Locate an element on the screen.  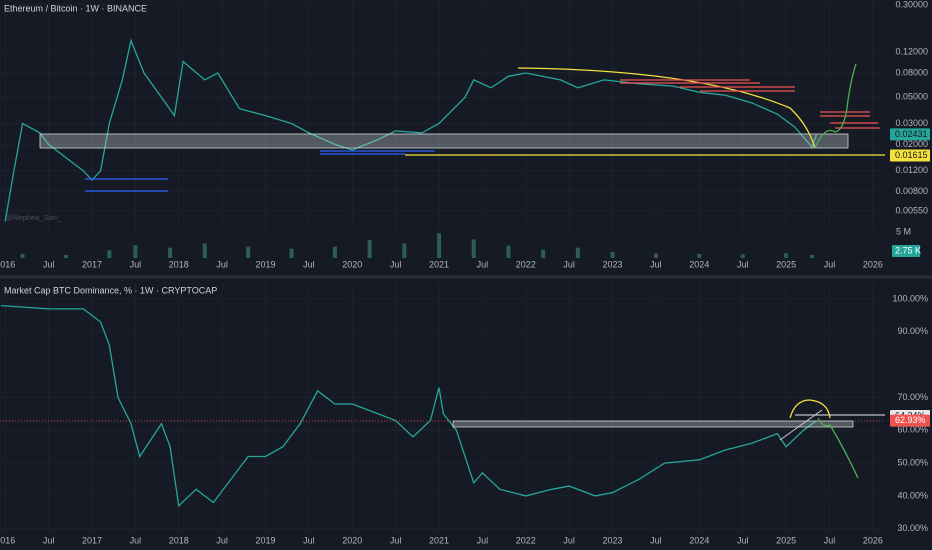
volume-marker is located at coordinates (906, 251).